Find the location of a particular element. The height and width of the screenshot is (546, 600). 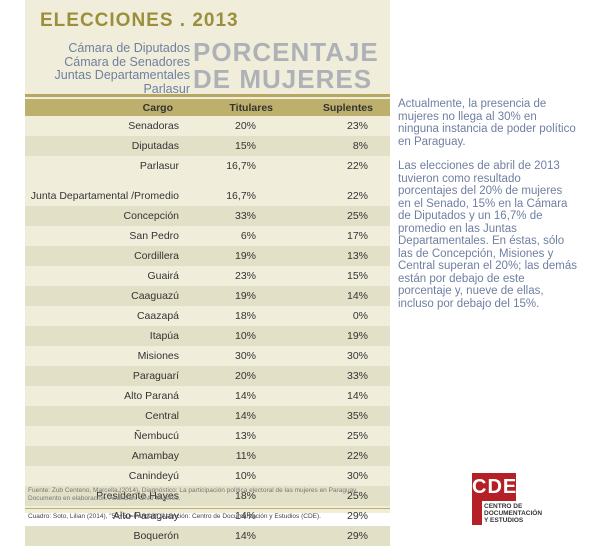

cell-cargo: Central is located at coordinates (162, 416).